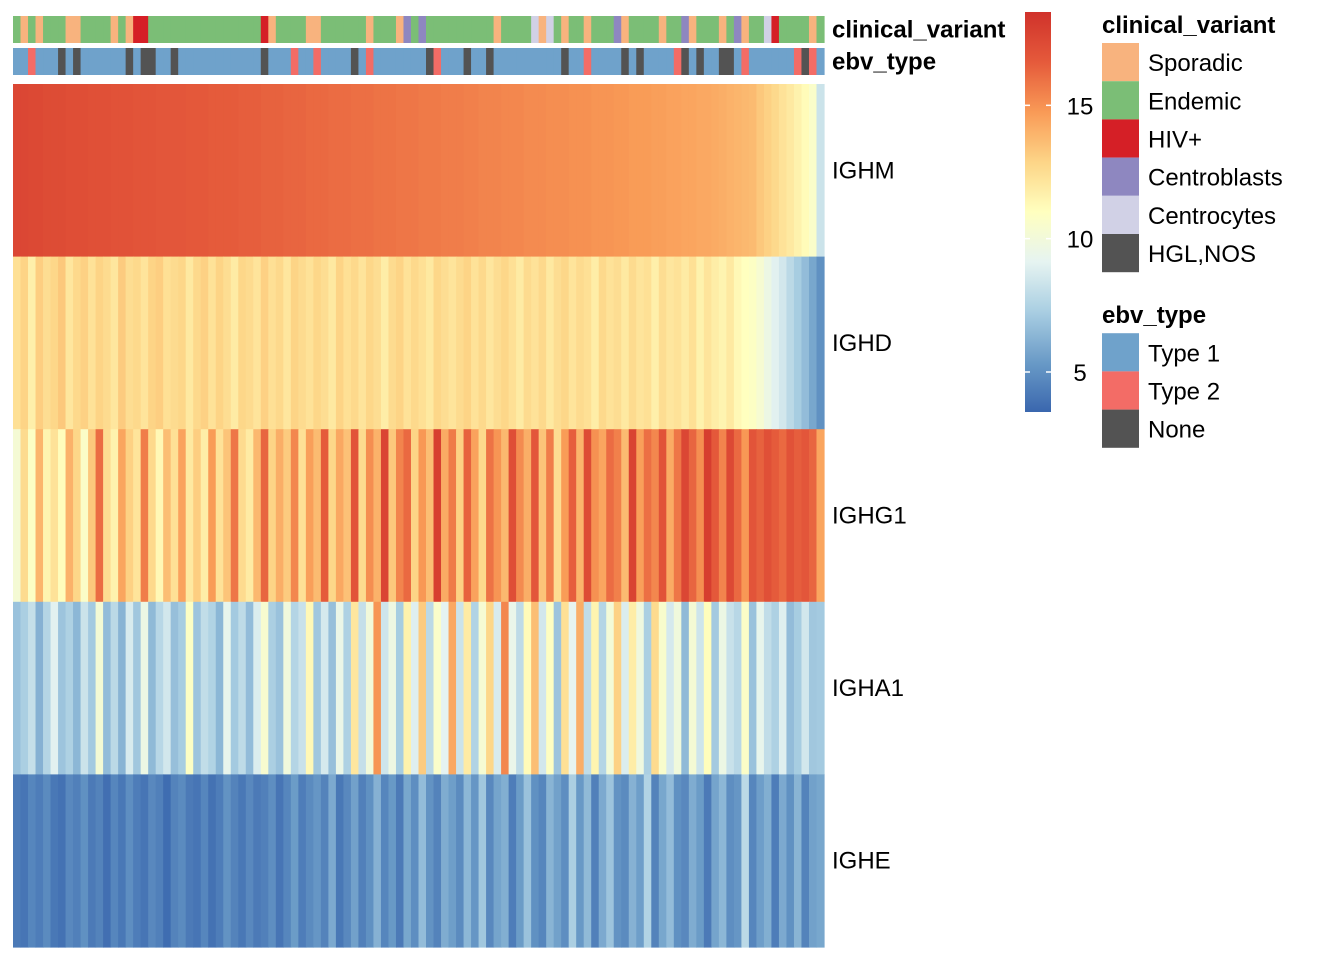  What do you see at coordinates (1161, 375) in the screenshot?
I see `legend-ebv-type: ebv_type Type 1 Type 2 None` at bounding box center [1161, 375].